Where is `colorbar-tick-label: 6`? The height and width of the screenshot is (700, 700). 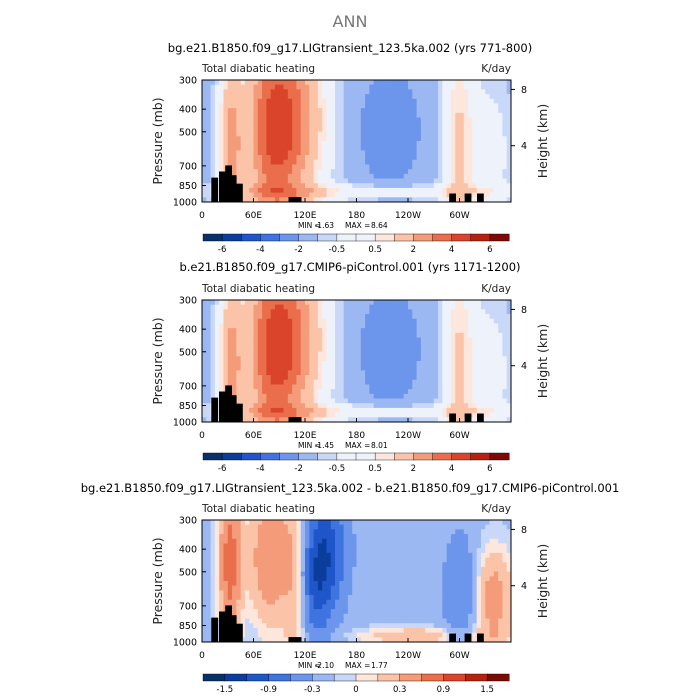
colorbar-tick-label: 6 is located at coordinates (489, 469).